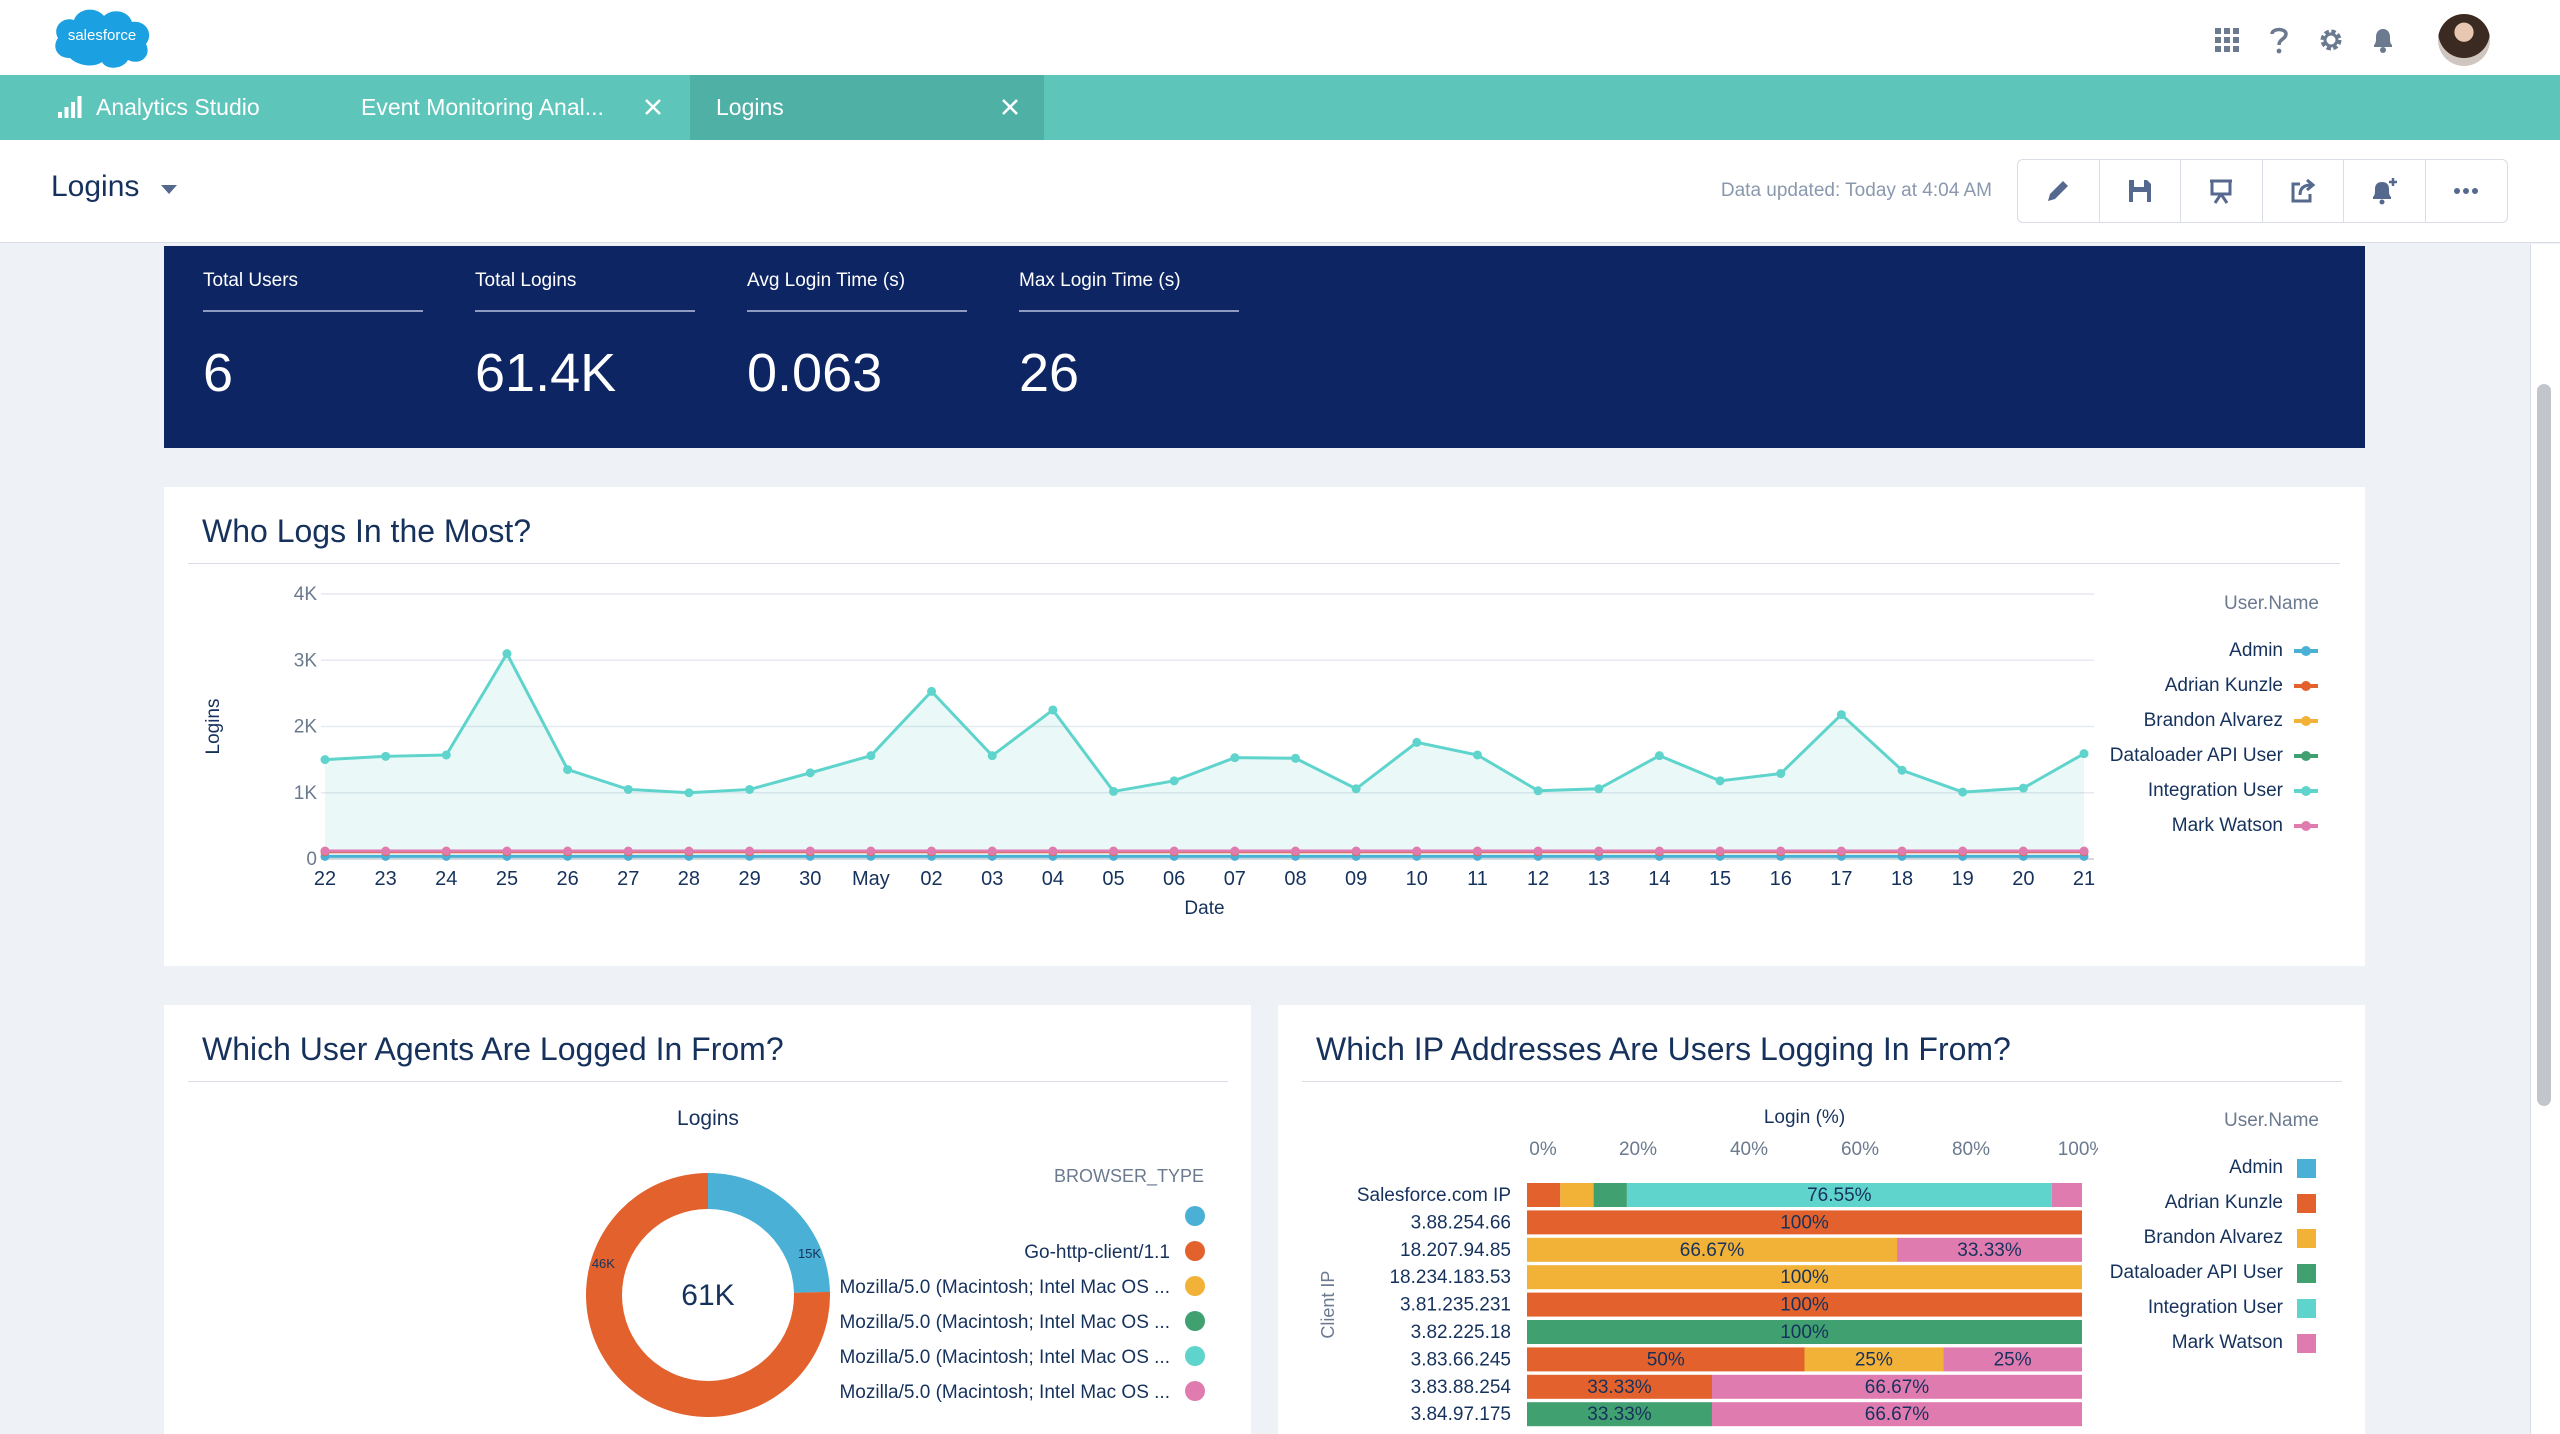 The height and width of the screenshot is (1434, 2560). What do you see at coordinates (2383, 40) in the screenshot?
I see `notification-bell-icon` at bounding box center [2383, 40].